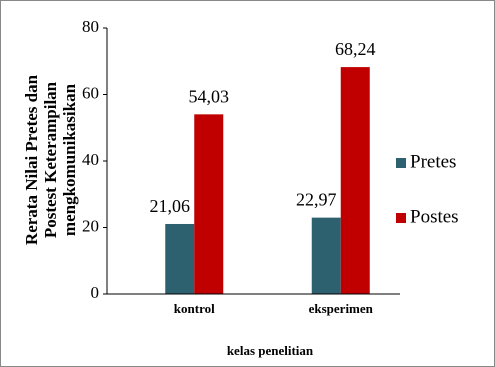 This screenshot has width=495, height=367. What do you see at coordinates (69, 159) in the screenshot?
I see `y-axis-label-line: mengkomunikasikan` at bounding box center [69, 159].